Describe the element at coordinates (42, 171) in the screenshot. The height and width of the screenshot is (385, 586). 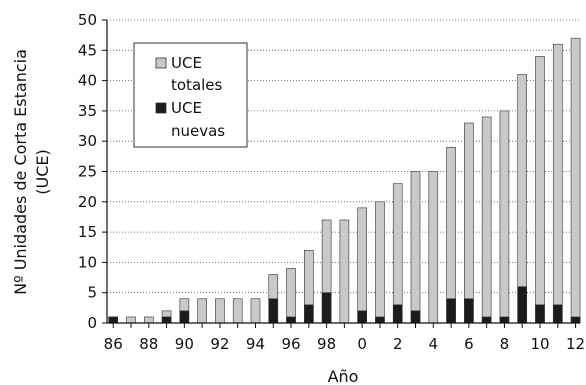
I see `y-axis-title-line2: (UCE)` at that location.